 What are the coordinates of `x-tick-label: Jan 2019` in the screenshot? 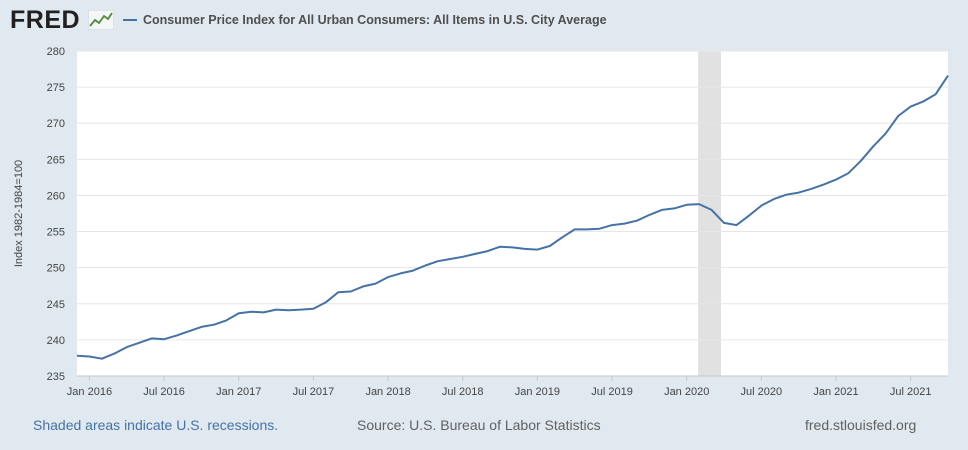 It's located at (537, 392).